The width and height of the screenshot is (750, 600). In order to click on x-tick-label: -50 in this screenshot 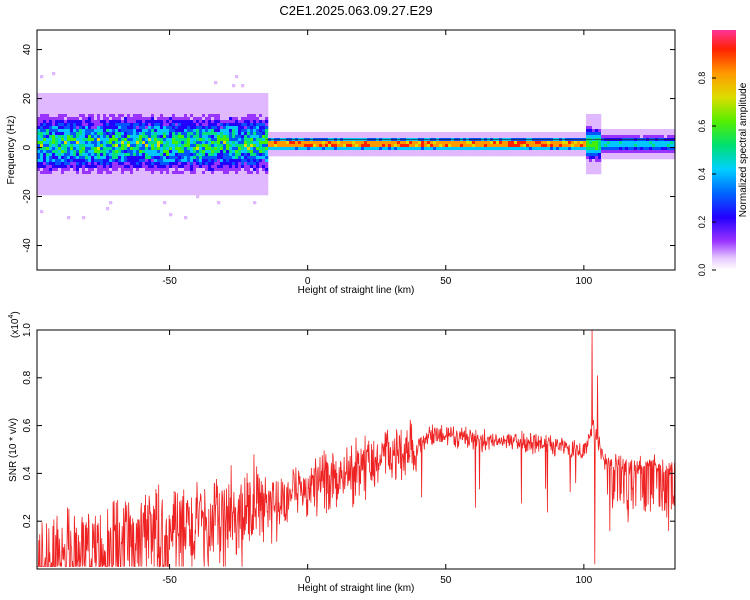, I will do `click(169, 580)`.